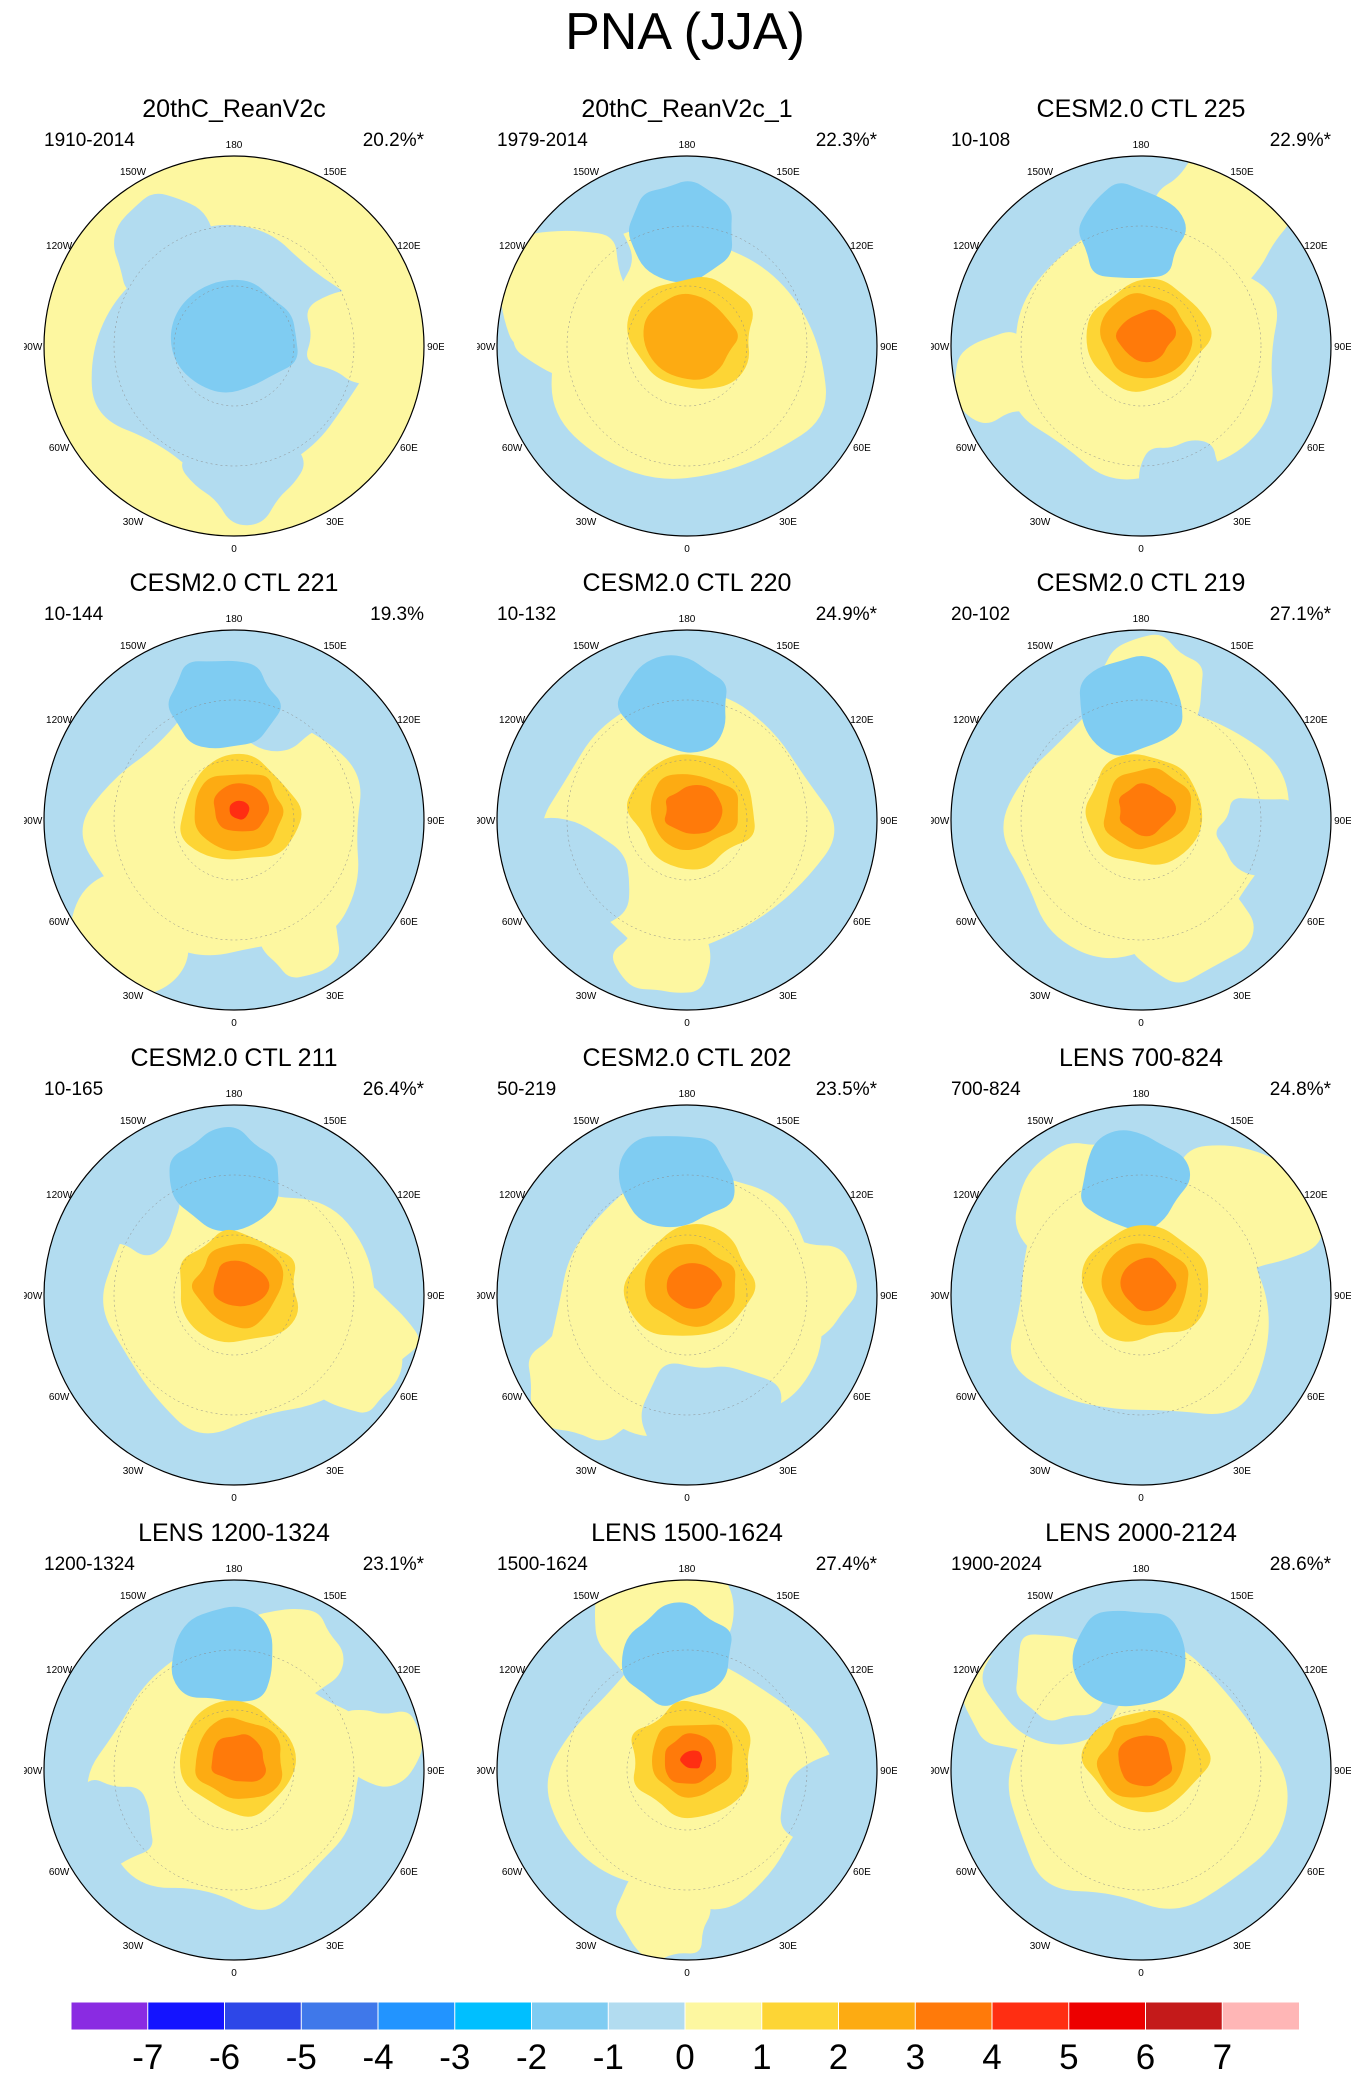  I want to click on panel-period: 10-165, so click(74, 1089).